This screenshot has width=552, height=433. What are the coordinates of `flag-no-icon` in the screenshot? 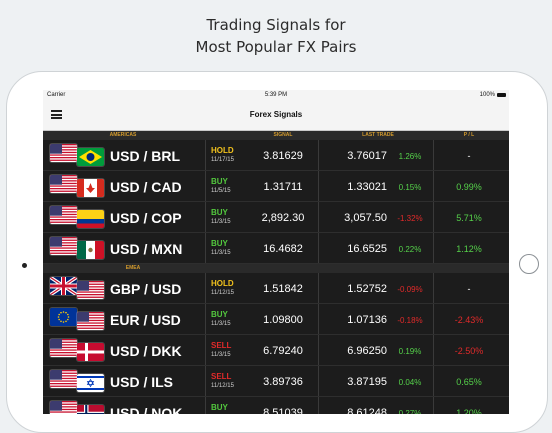 It's located at (90, 409).